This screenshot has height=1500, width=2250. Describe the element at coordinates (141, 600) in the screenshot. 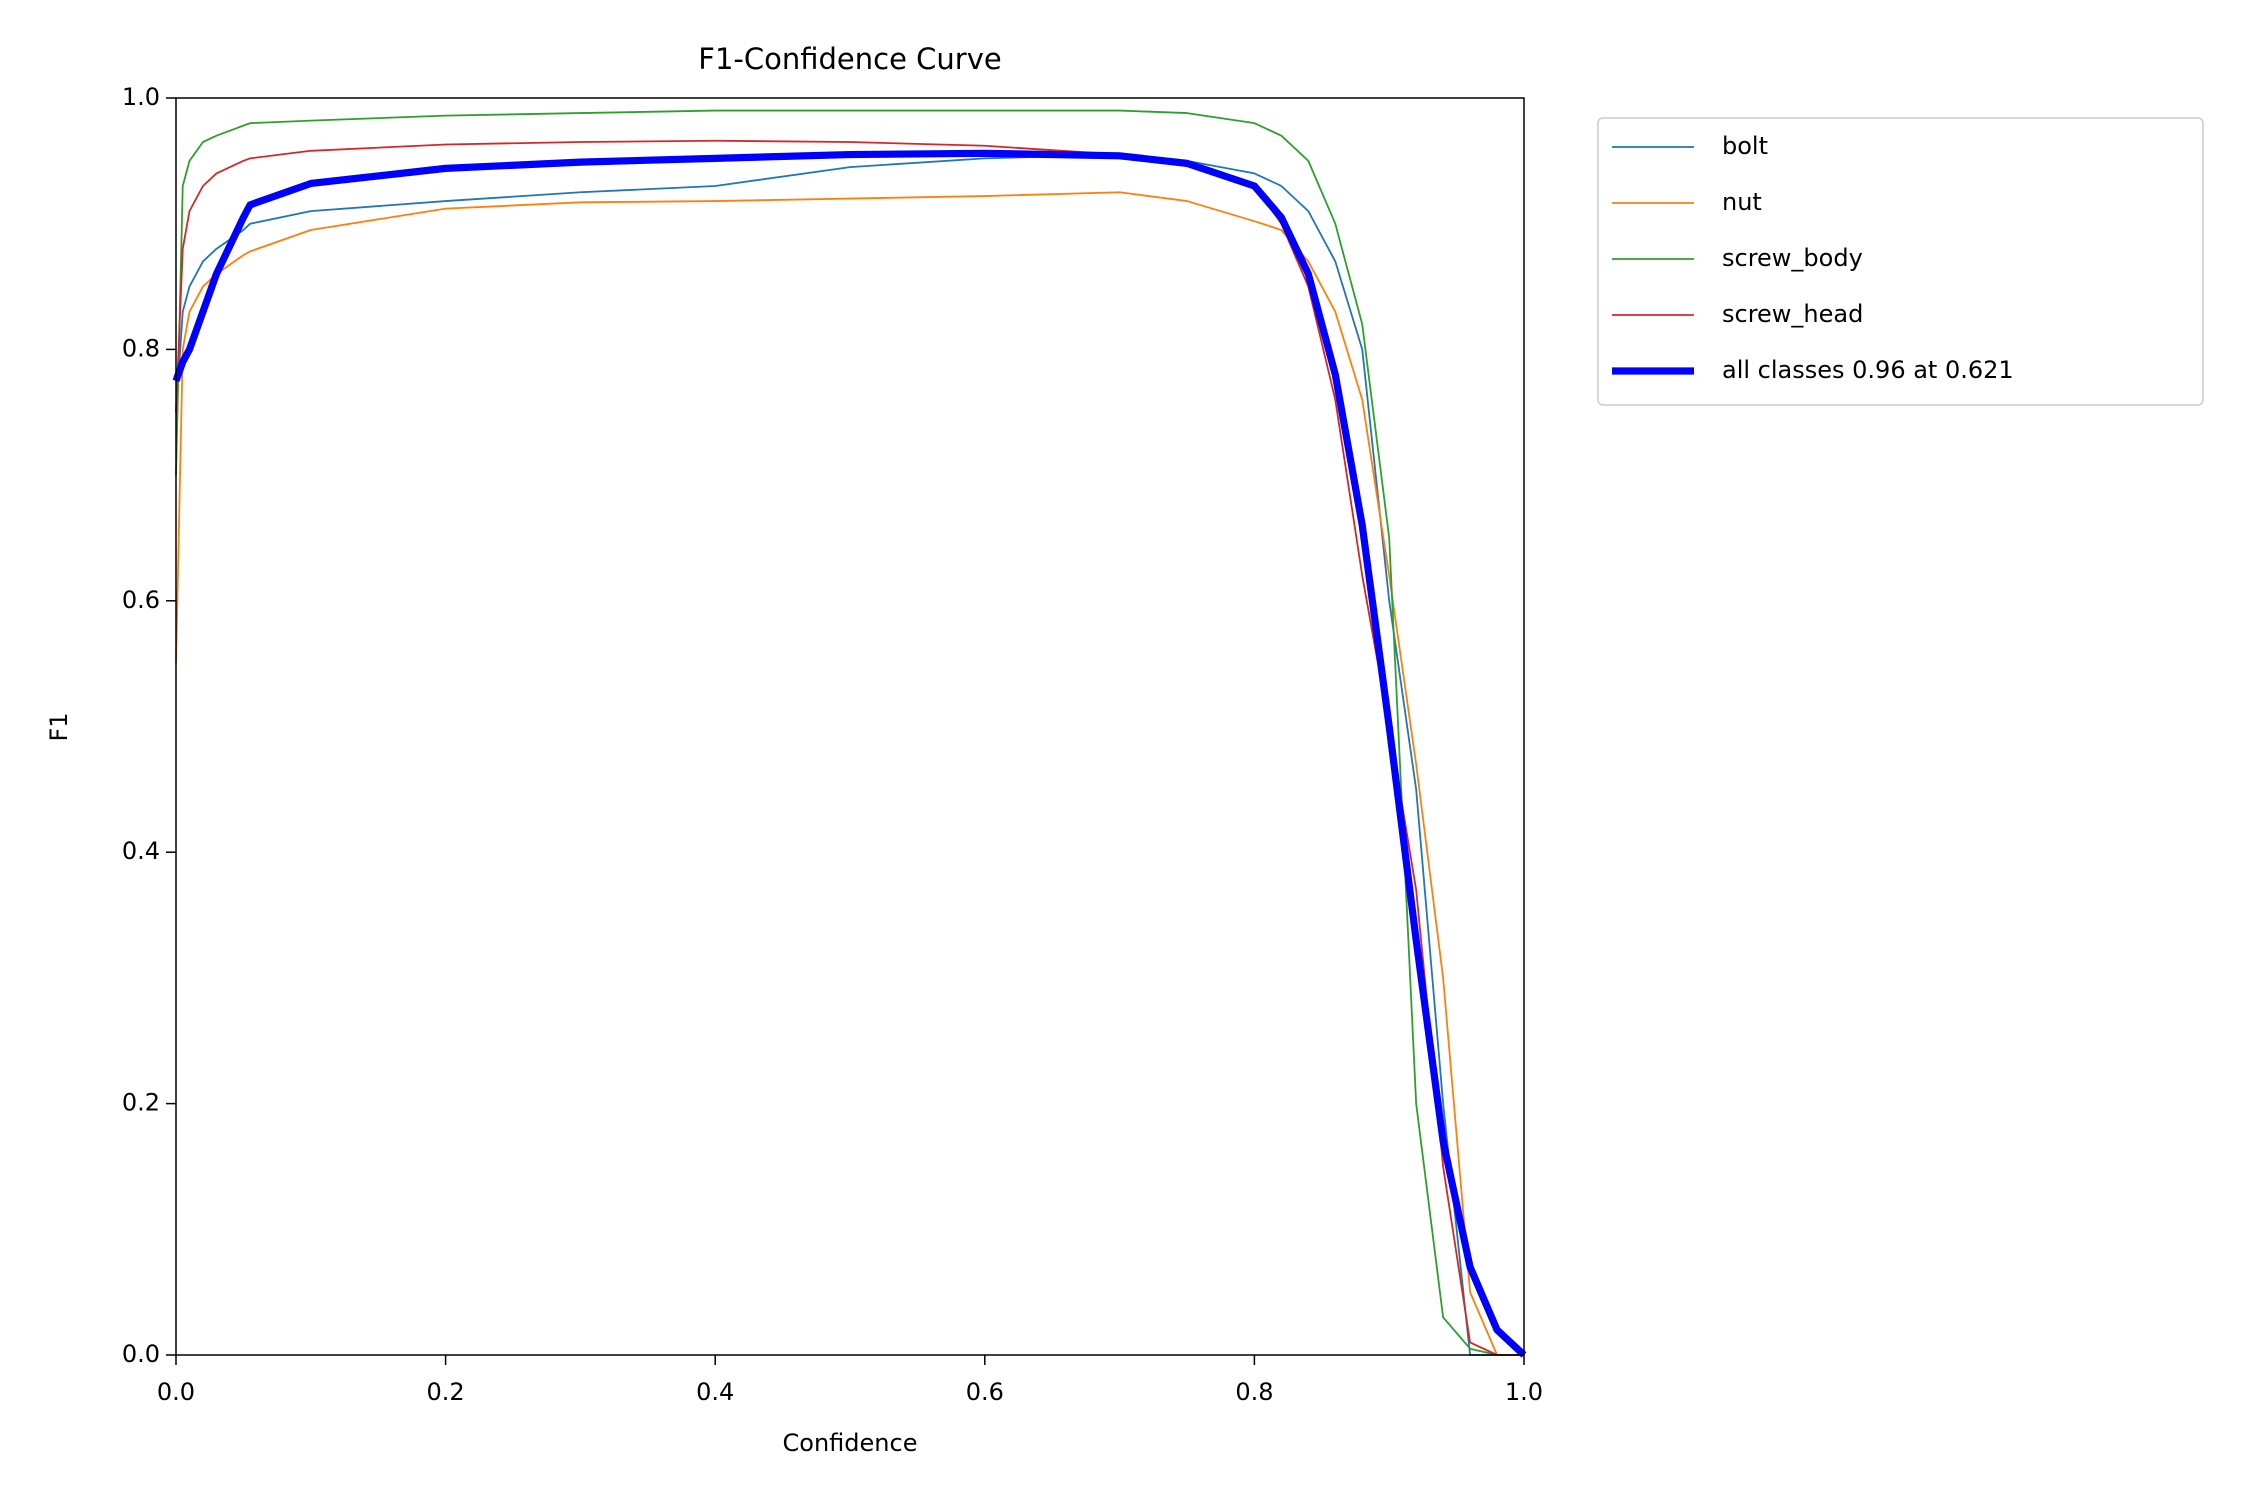

I see `y-tick-label: 0.6` at that location.